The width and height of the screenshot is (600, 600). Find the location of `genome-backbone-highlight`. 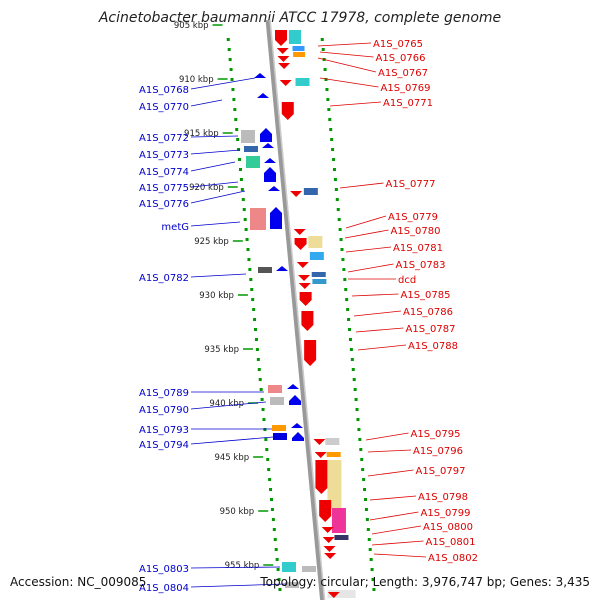

genome-backbone-highlight is located at coordinates (297, 309).